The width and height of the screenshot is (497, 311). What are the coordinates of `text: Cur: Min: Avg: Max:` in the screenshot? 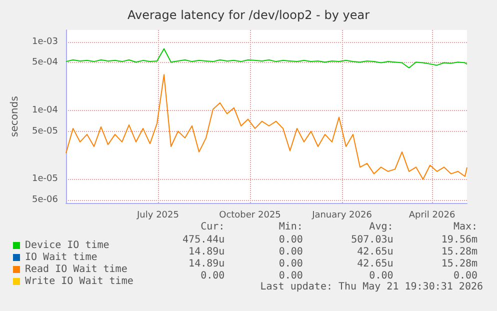 It's located at (339, 227).